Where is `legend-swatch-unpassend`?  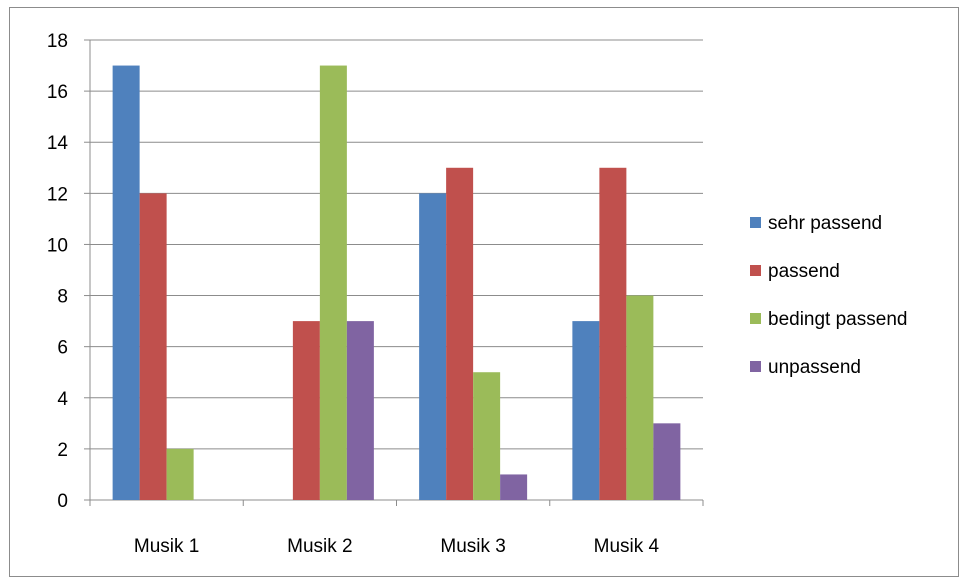 legend-swatch-unpassend is located at coordinates (755, 366).